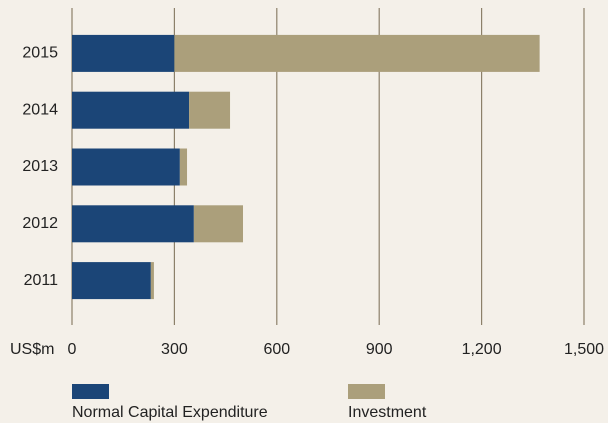  What do you see at coordinates (584, 349) in the screenshot?
I see `x-tick-label: 1,500` at bounding box center [584, 349].